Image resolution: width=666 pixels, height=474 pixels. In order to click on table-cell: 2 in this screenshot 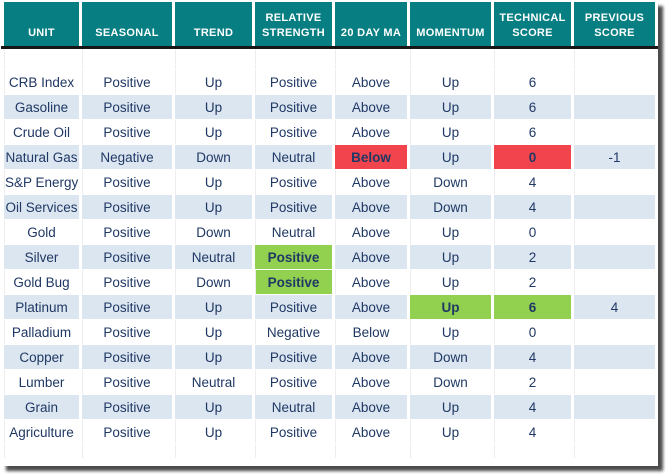, I will do `click(532, 257)`.